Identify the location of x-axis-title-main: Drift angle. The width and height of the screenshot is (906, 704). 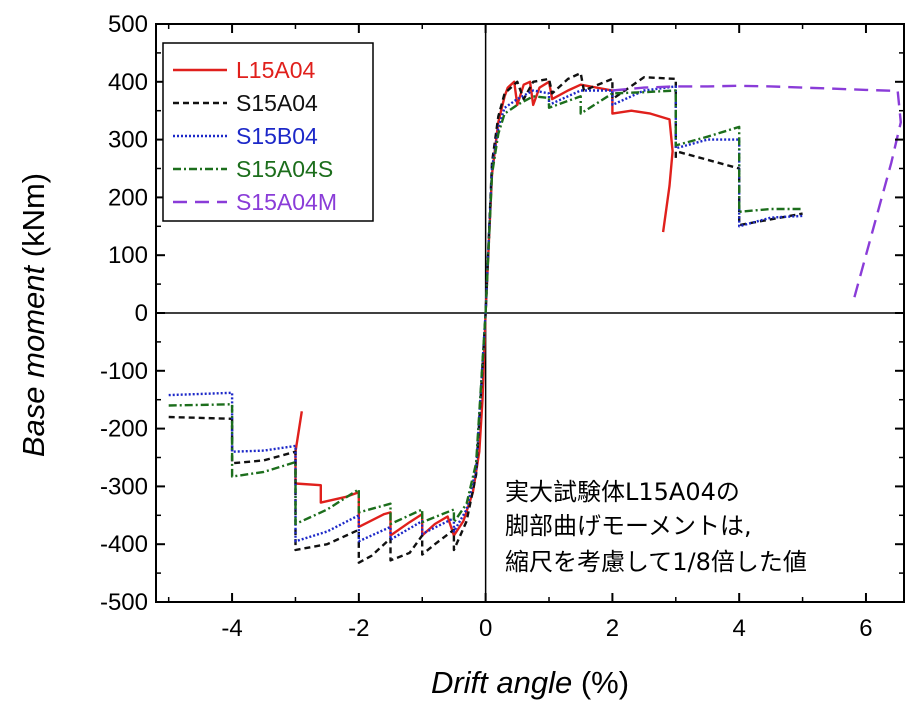
(501, 682).